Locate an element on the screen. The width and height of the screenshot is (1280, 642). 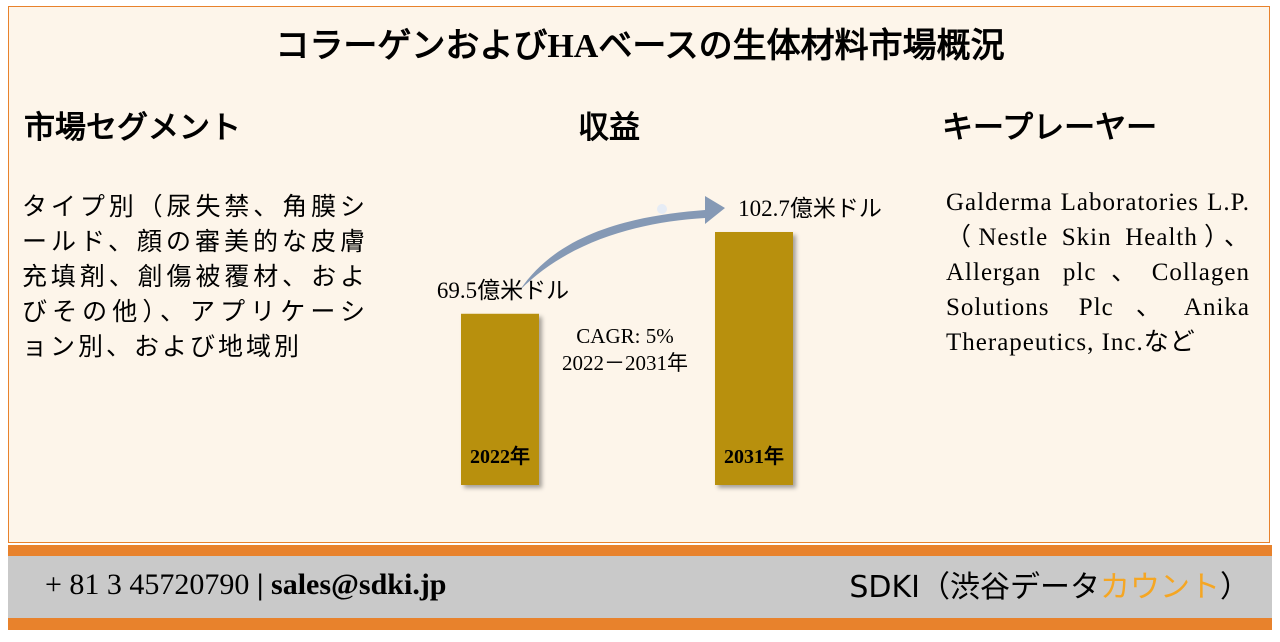
brand: SDKI（渋谷データカウント） is located at coordinates (1049, 584).